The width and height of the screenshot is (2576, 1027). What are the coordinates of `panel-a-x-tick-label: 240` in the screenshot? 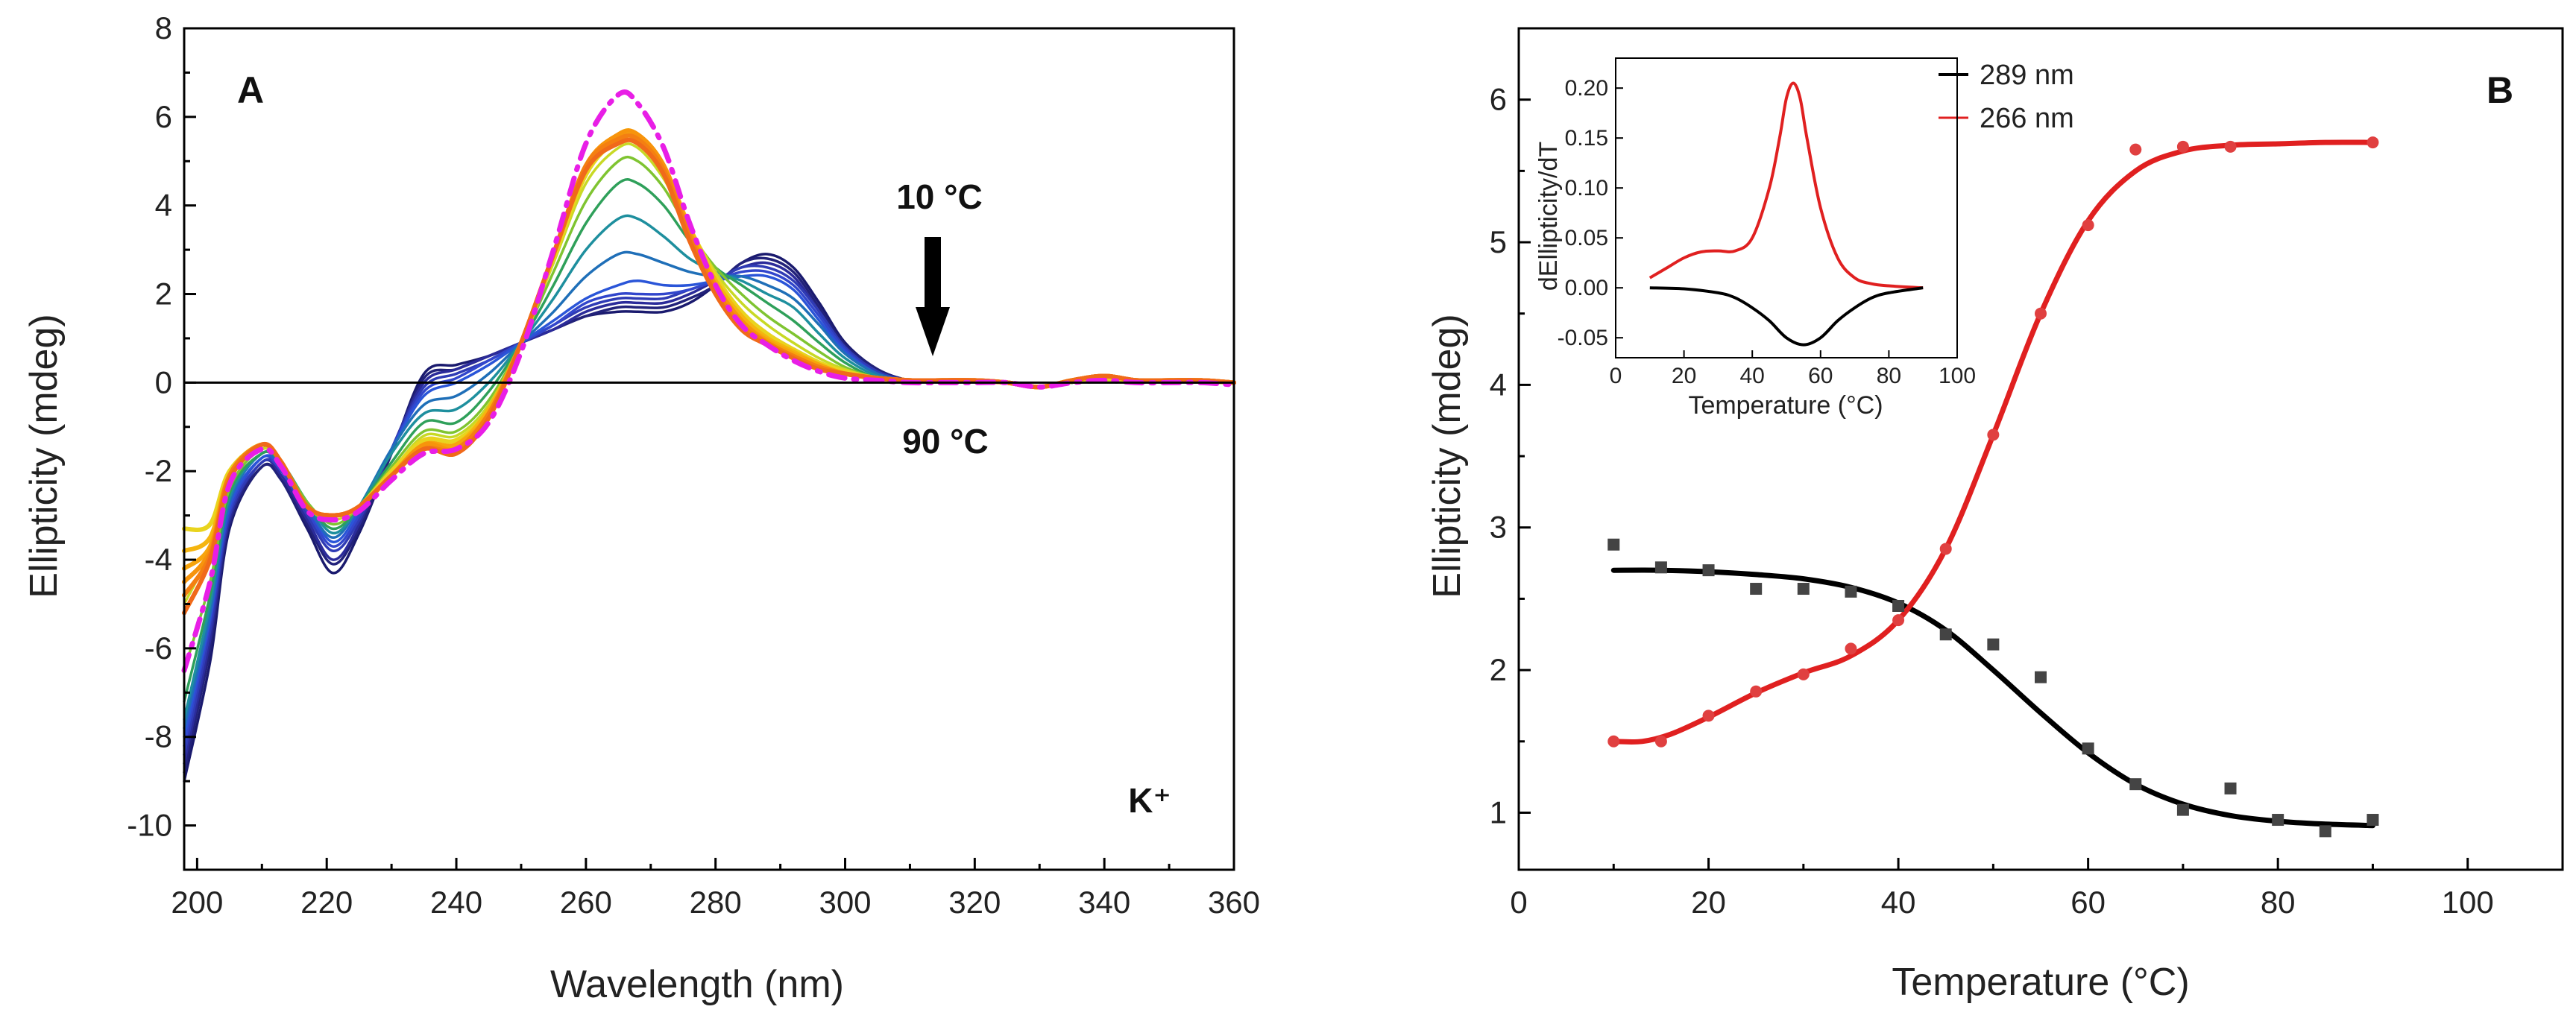 It's located at (456, 902).